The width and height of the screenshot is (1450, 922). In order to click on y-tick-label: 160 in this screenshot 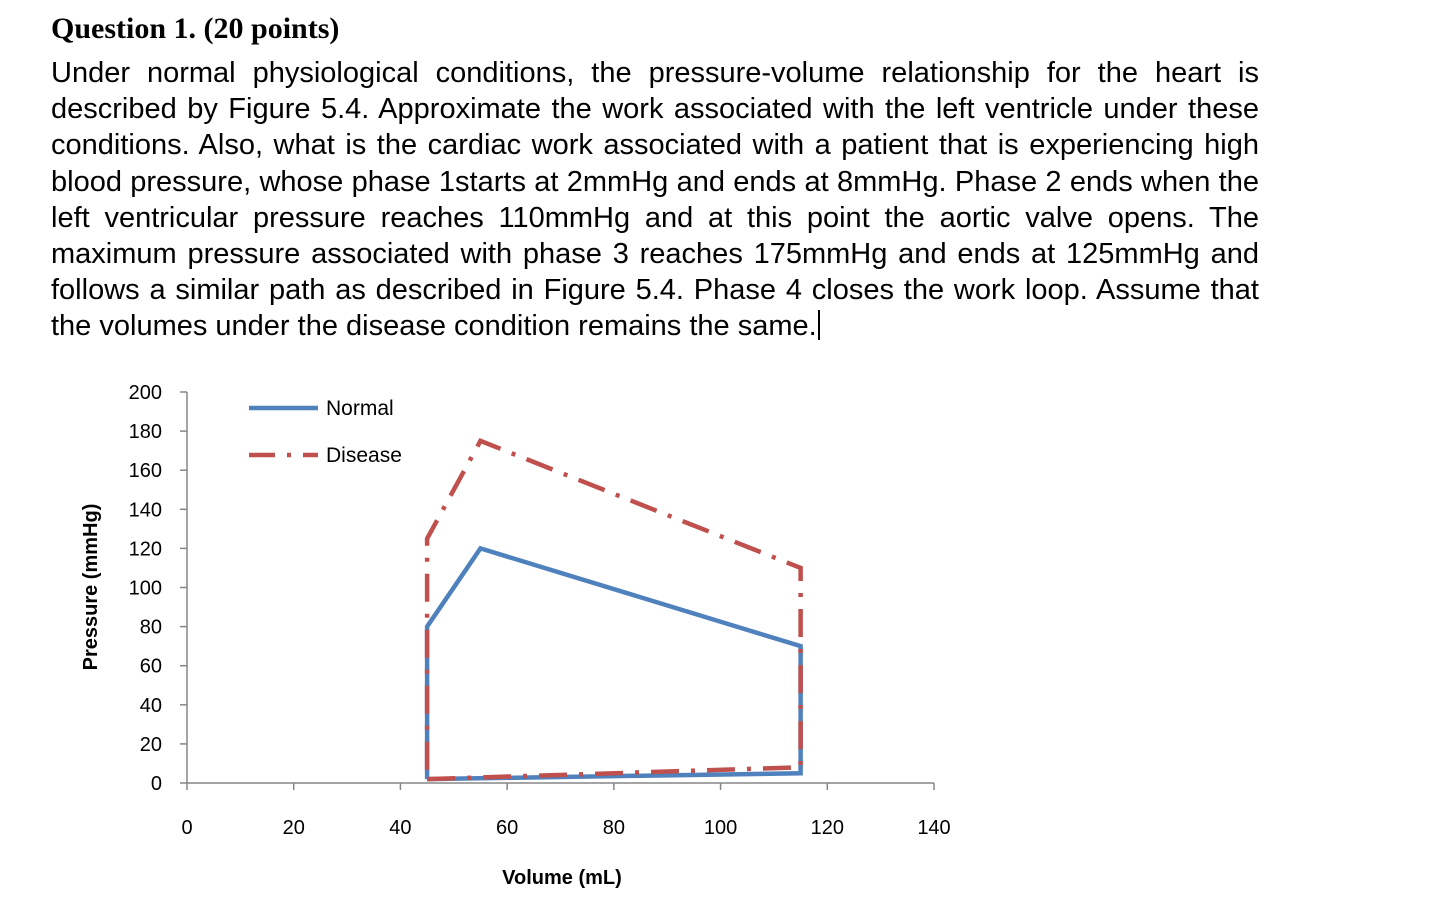, I will do `click(145, 471)`.